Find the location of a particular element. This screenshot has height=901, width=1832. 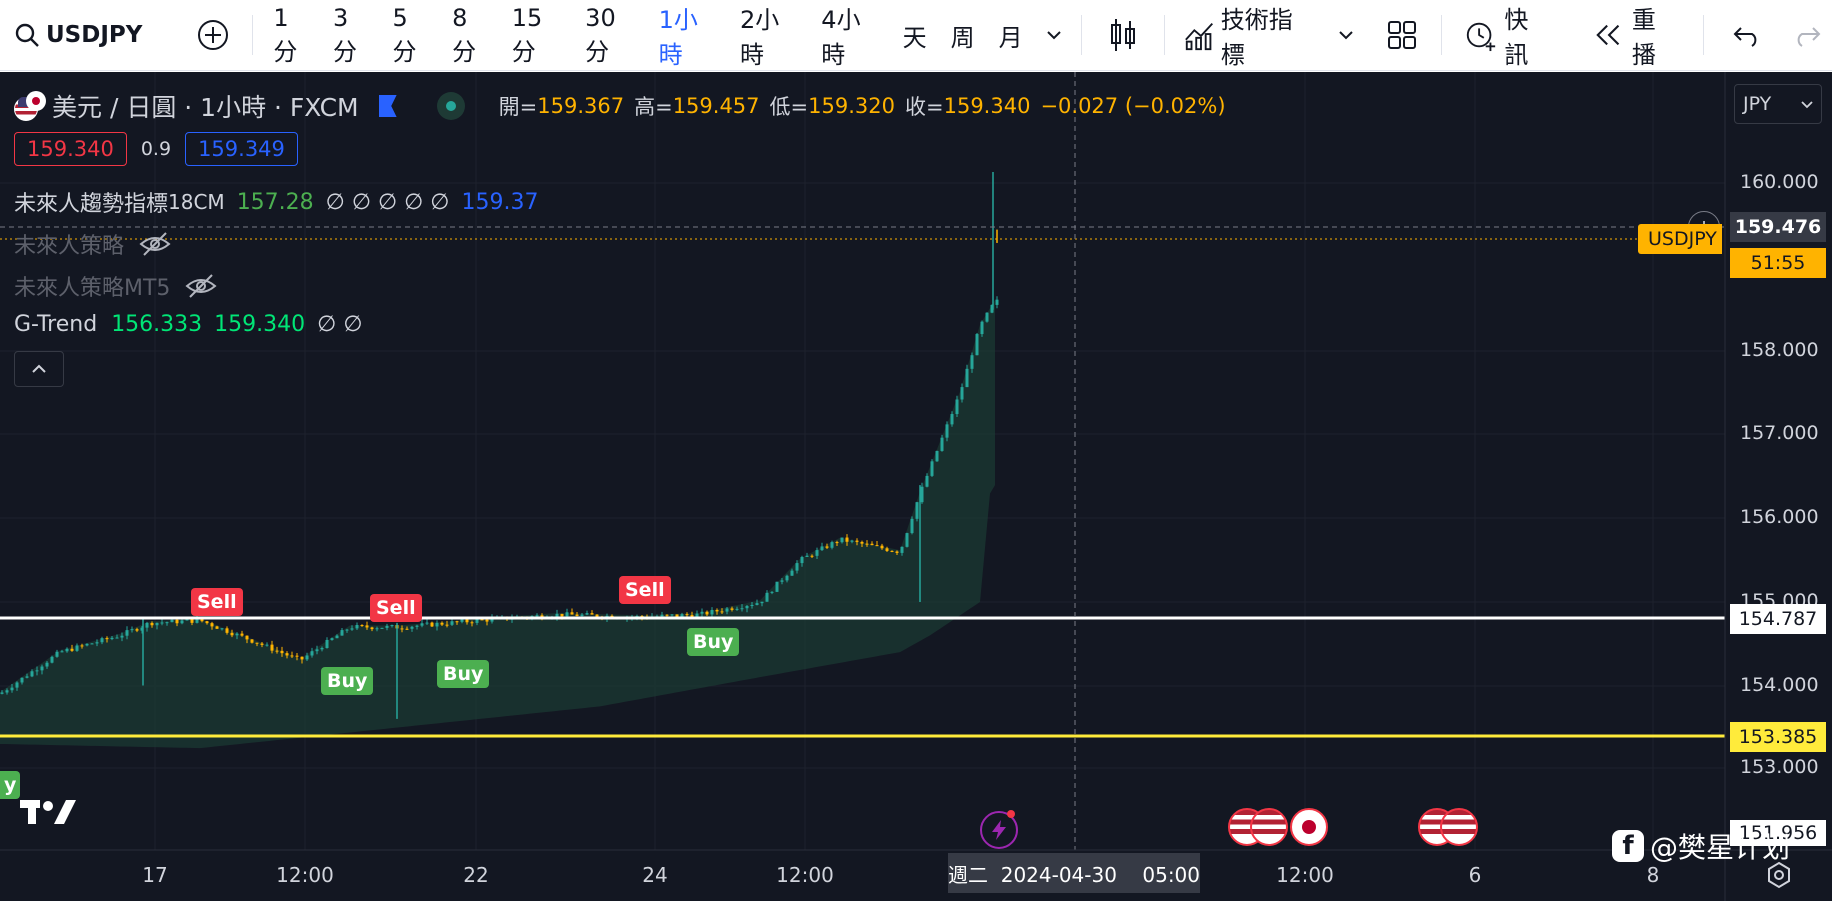

bid-ask-row: 159.340 0.9 159.349 is located at coordinates (156, 149).